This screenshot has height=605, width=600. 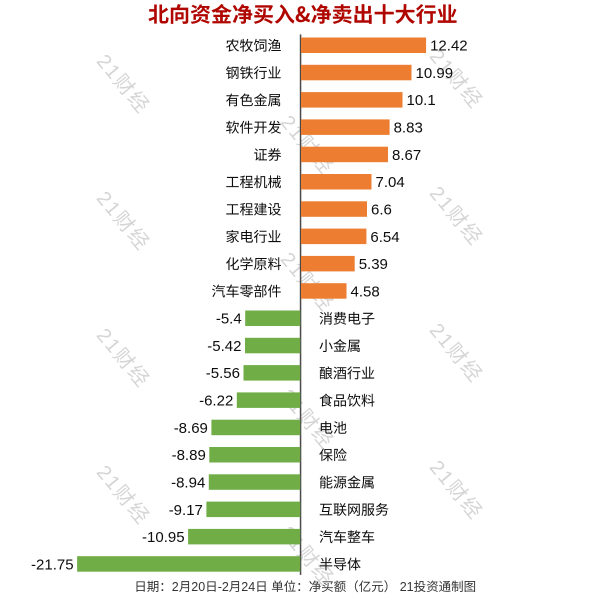 What do you see at coordinates (248, 587) in the screenshot?
I see `svg-text: 24` at bounding box center [248, 587].